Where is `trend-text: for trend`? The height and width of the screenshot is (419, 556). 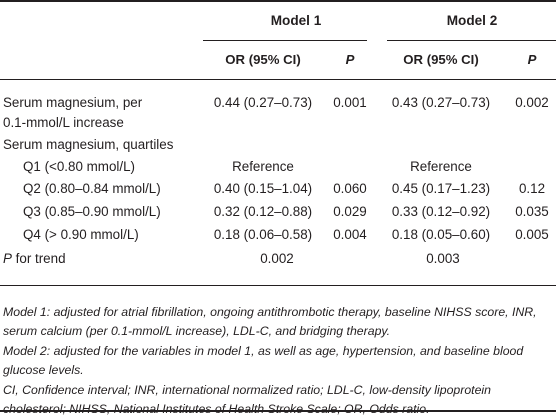
trend-text: for trend is located at coordinates (38, 258).